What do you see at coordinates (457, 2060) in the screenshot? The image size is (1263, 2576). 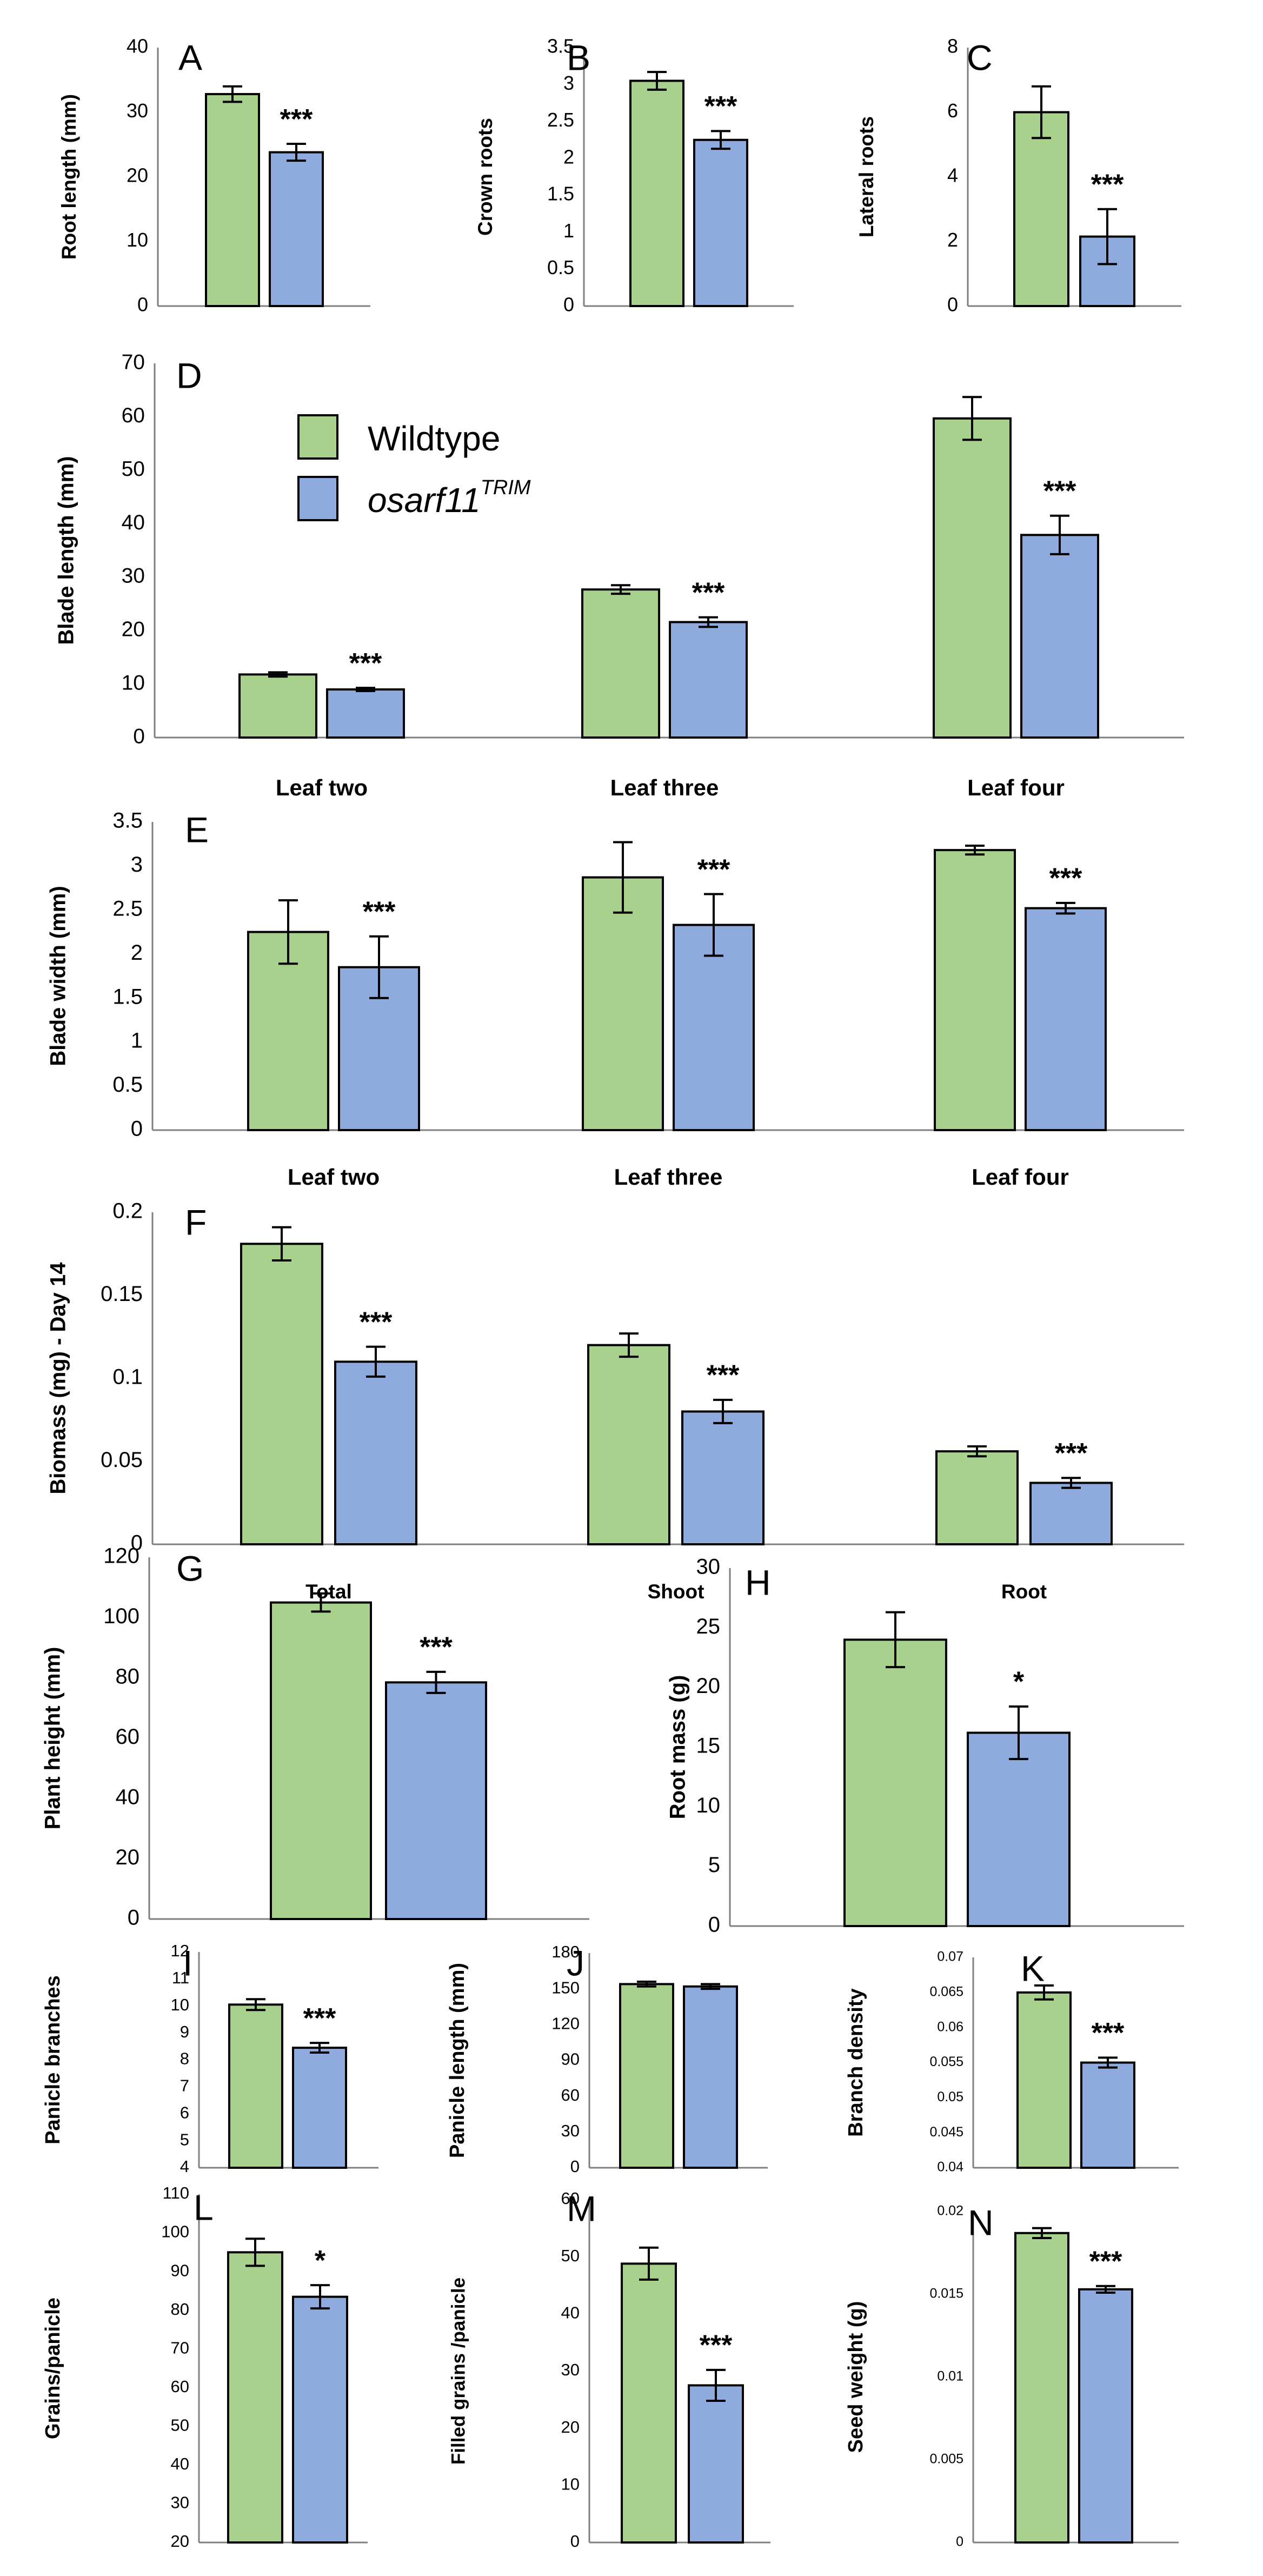 I see `y-axis-label: Panicle length (mm)` at bounding box center [457, 2060].